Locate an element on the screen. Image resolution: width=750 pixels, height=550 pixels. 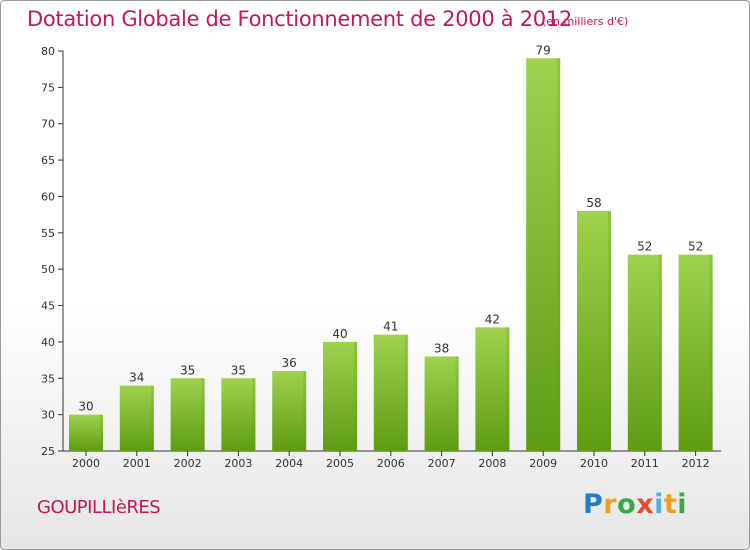
x-tick-label: 2011 is located at coordinates (645, 463).